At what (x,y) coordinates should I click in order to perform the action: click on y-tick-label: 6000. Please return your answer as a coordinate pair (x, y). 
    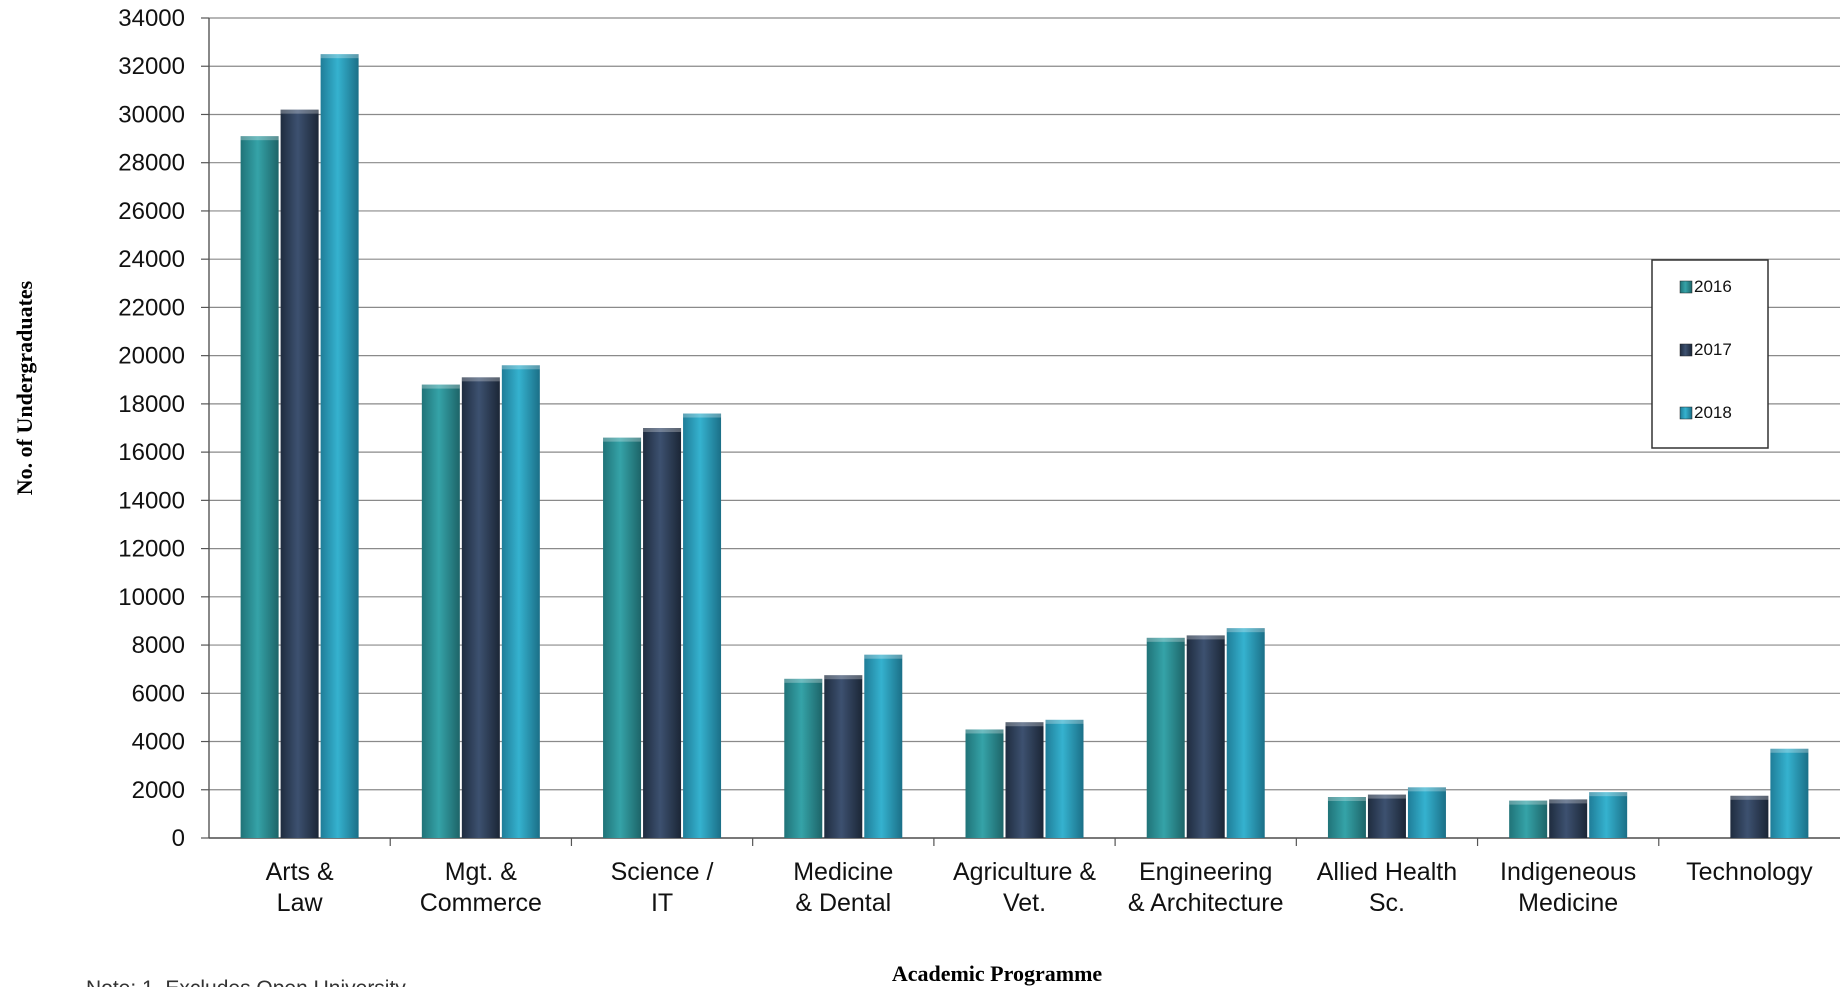
    Looking at the image, I should click on (158, 693).